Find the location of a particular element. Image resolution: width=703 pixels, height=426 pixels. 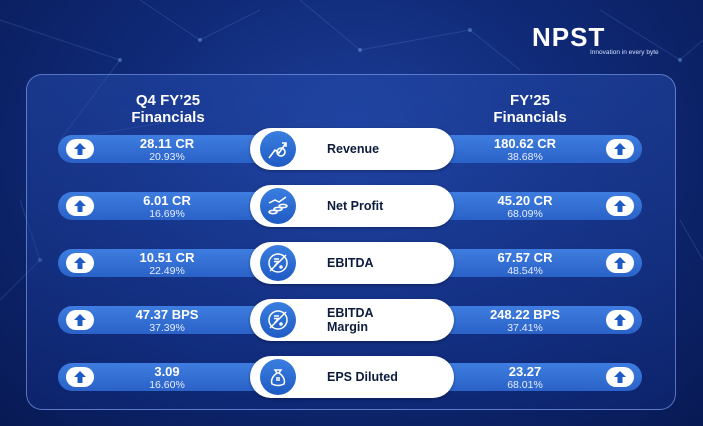

brand-tagline: Innovation in every byte is located at coordinates (624, 52).